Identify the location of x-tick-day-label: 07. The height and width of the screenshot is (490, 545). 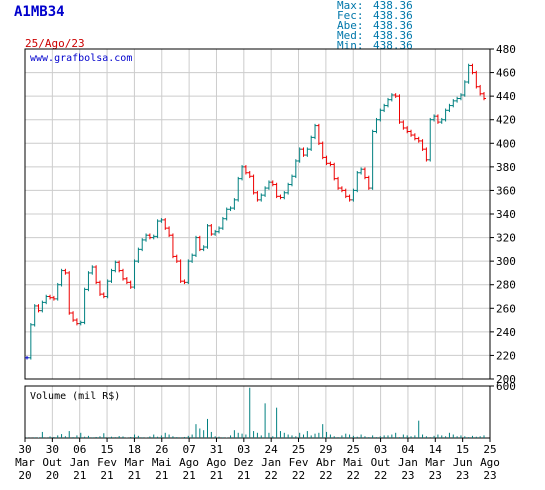
(188, 449).